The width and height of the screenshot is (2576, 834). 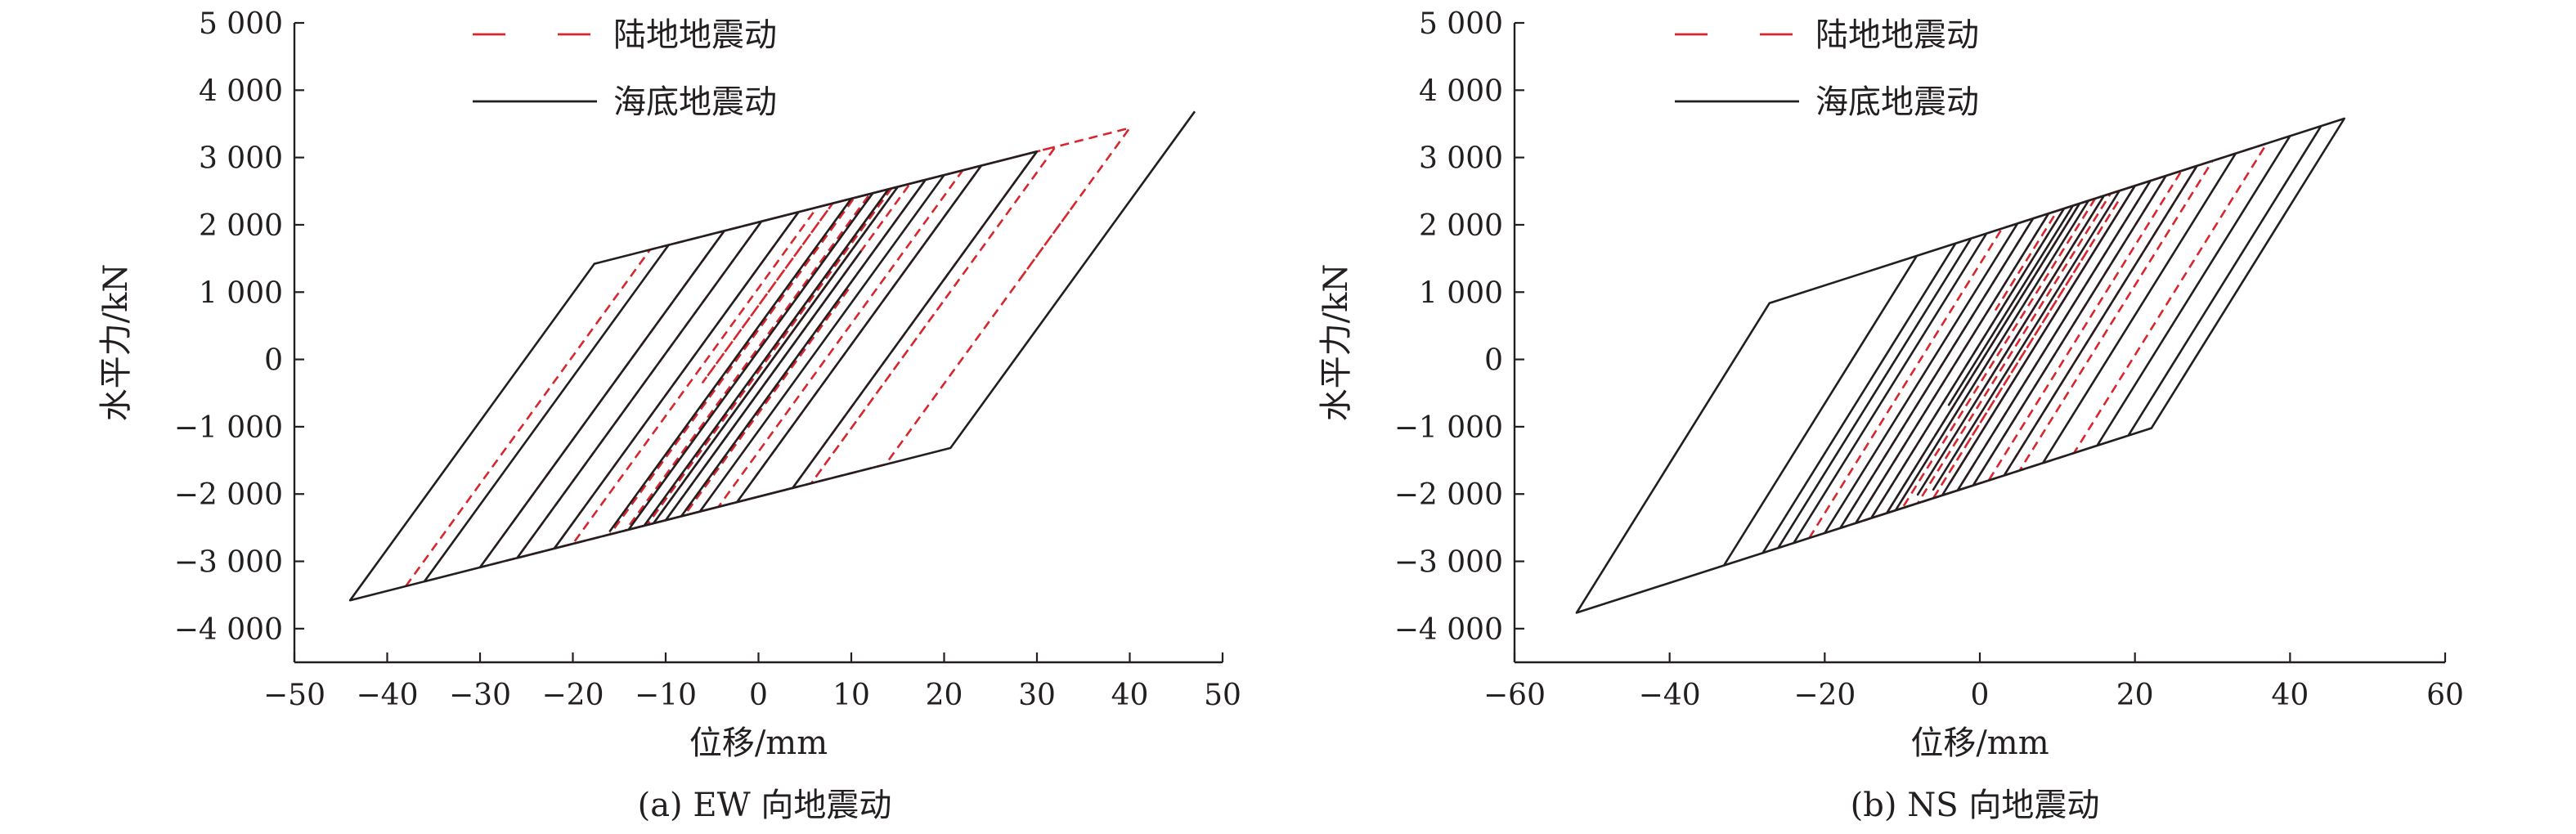 What do you see at coordinates (1037, 695) in the screenshot?
I see `x-tick-label: 30` at bounding box center [1037, 695].